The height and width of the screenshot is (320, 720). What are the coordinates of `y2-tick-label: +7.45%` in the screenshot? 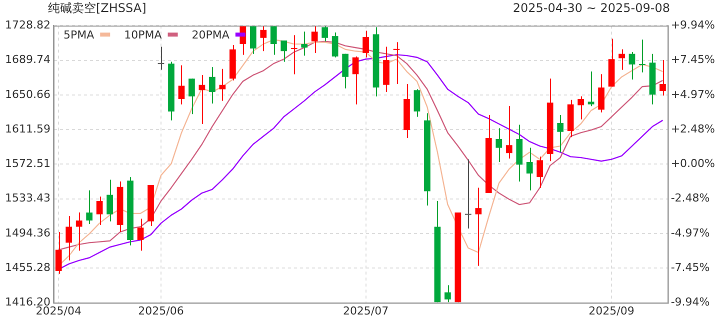 It's located at (693, 59).